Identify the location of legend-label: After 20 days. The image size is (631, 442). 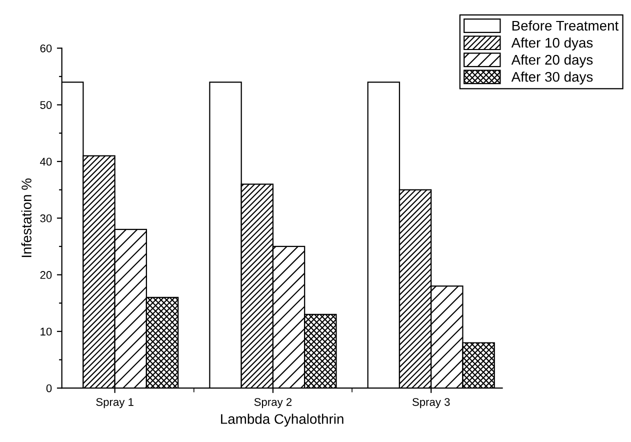
(552, 61).